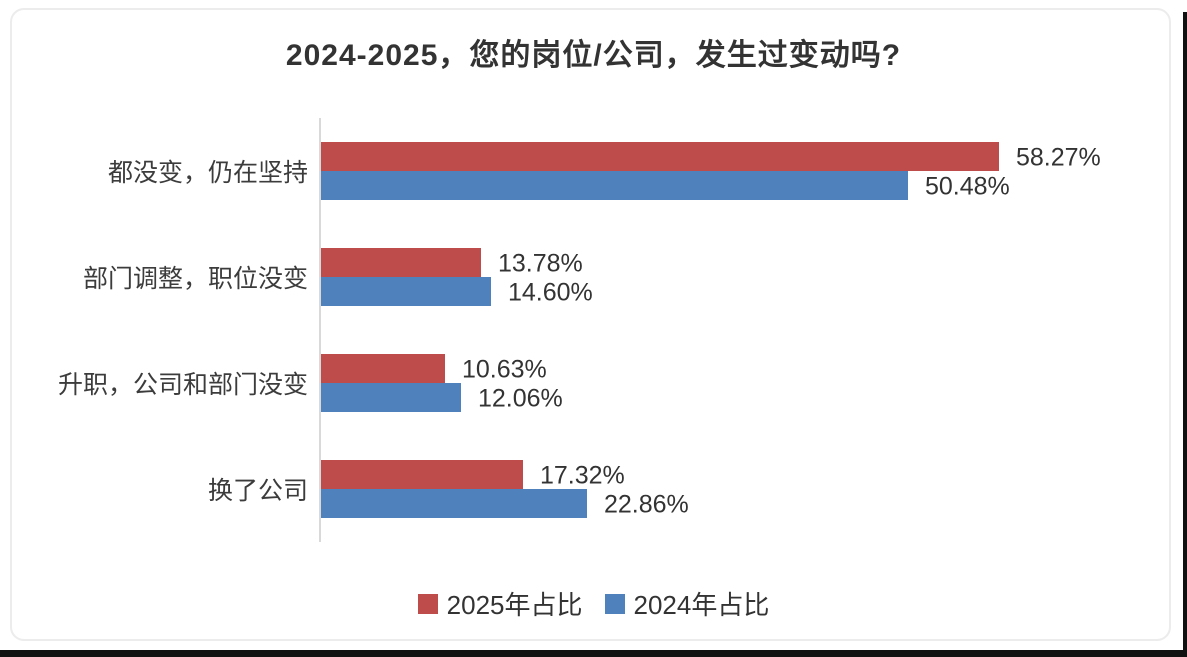 Image resolution: width=1187 pixels, height=657 pixels. What do you see at coordinates (1185, 334) in the screenshot?
I see `screenshot-edge-right` at bounding box center [1185, 334].